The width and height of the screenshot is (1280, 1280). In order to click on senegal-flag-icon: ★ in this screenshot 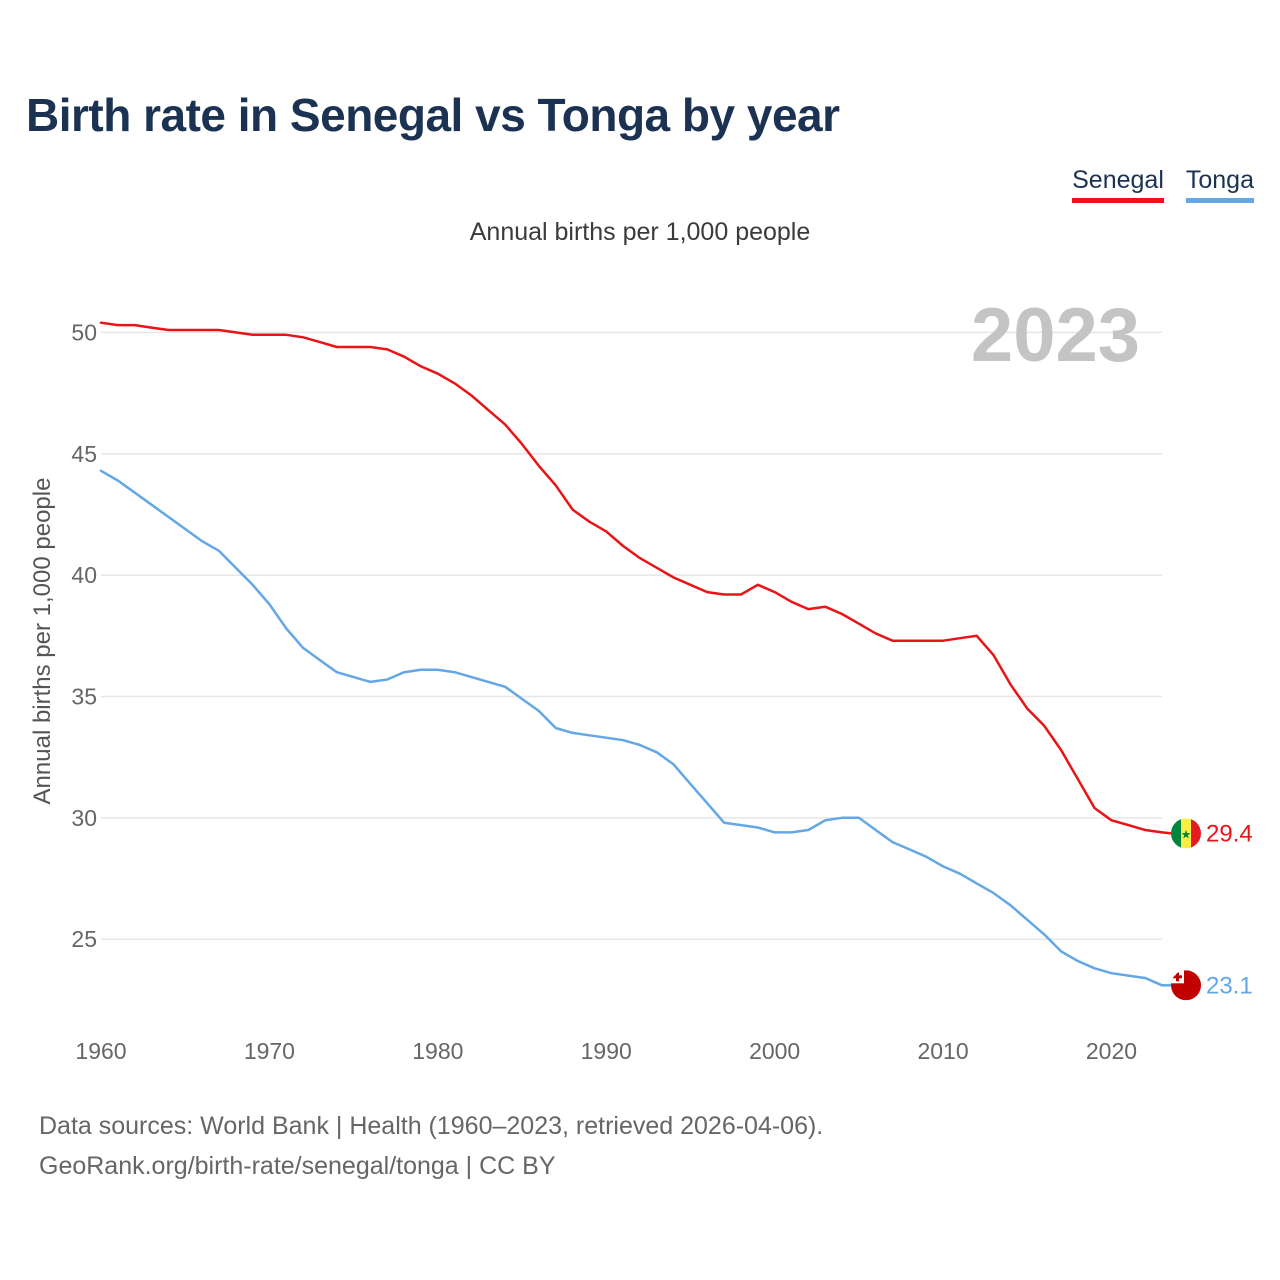, I will do `click(1186, 833)`.